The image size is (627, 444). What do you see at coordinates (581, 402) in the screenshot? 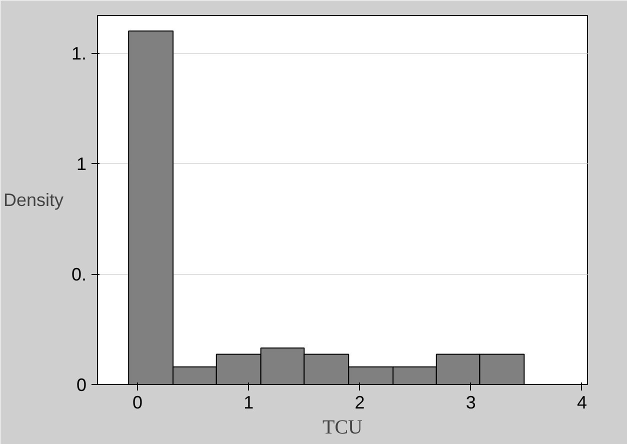
I see `x-tick-label: 4` at bounding box center [581, 402].